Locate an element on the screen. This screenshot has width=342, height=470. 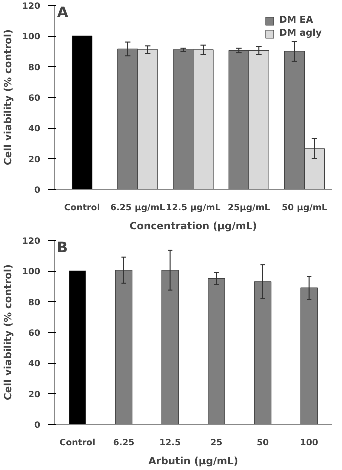
legend-label: DM EA is located at coordinates (296, 20).